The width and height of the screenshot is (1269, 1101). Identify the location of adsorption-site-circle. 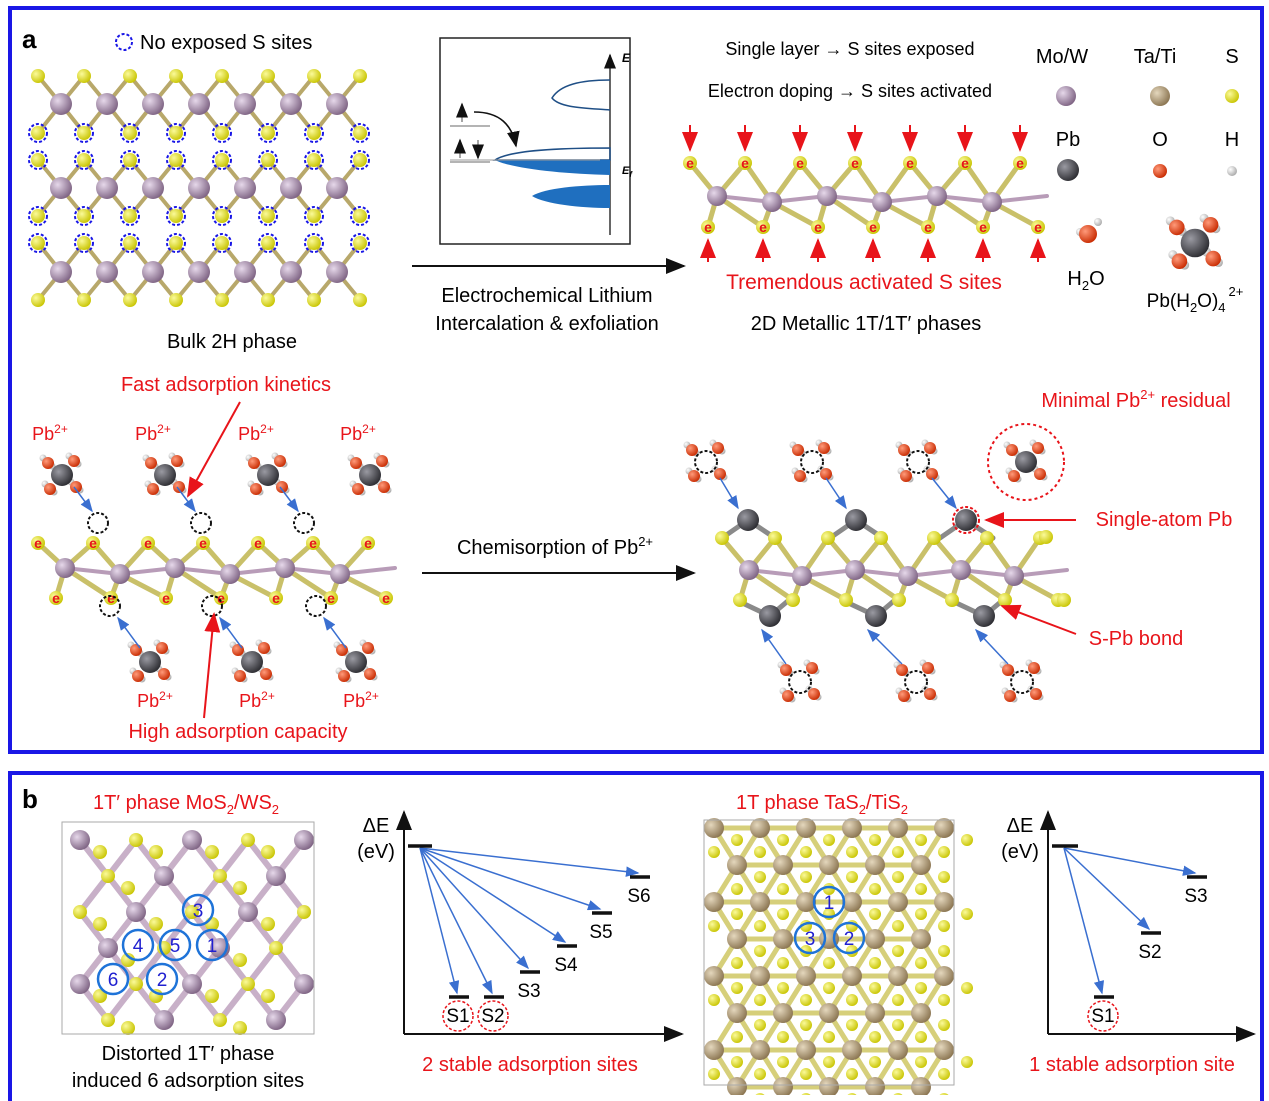
(98, 523).